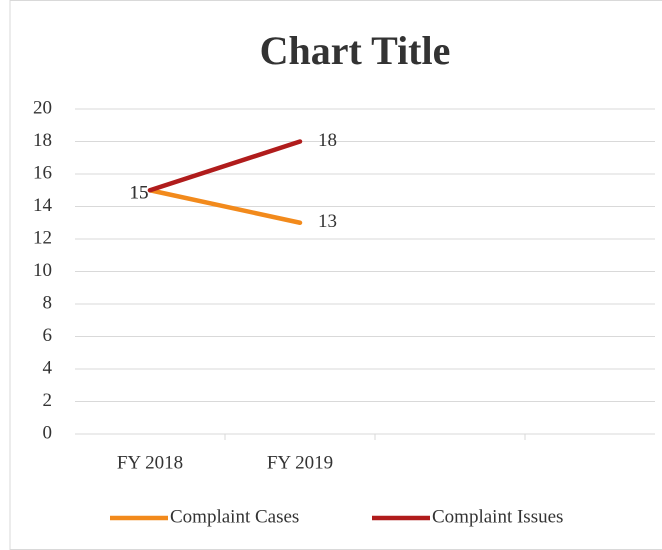  What do you see at coordinates (48, 400) in the screenshot?
I see `y-tick-label: 2` at bounding box center [48, 400].